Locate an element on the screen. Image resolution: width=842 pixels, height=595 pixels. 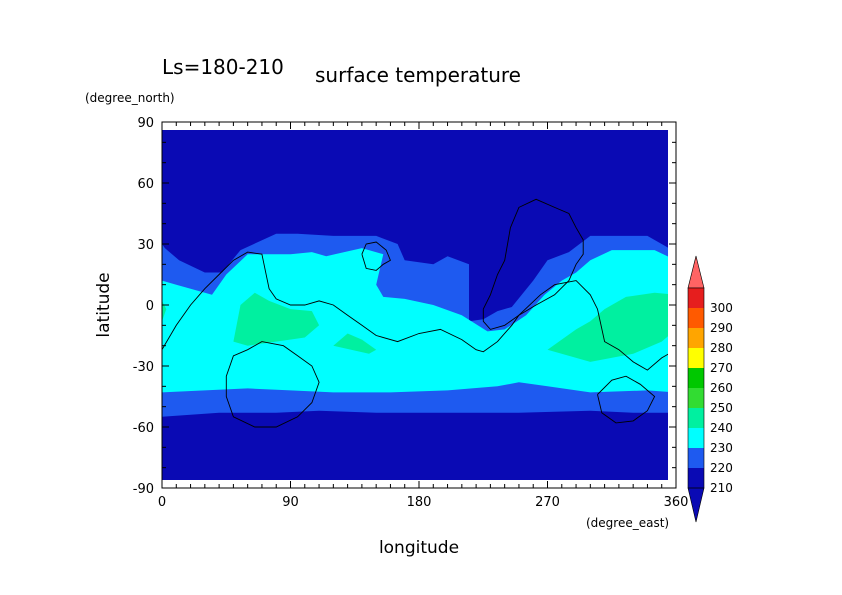
y-tick-label--30: -30 is located at coordinates (143, 367).